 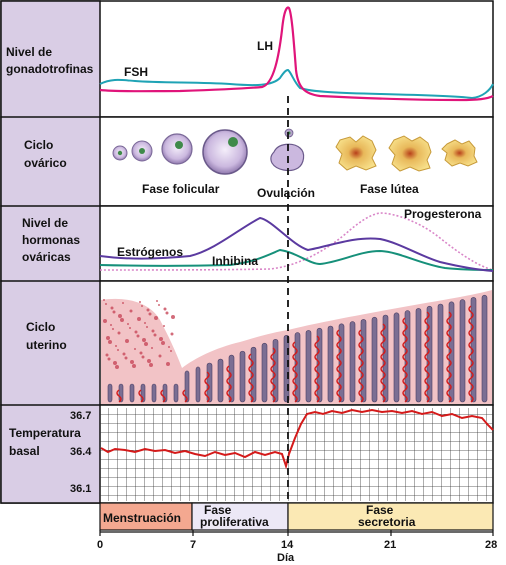 I want to click on x-tick-21: 21, so click(x=390, y=545).